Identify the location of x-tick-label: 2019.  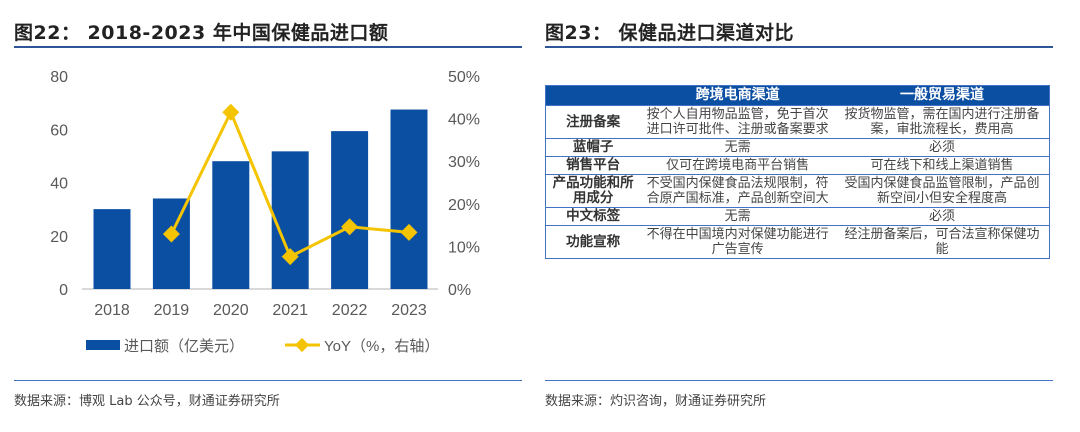
(172, 310).